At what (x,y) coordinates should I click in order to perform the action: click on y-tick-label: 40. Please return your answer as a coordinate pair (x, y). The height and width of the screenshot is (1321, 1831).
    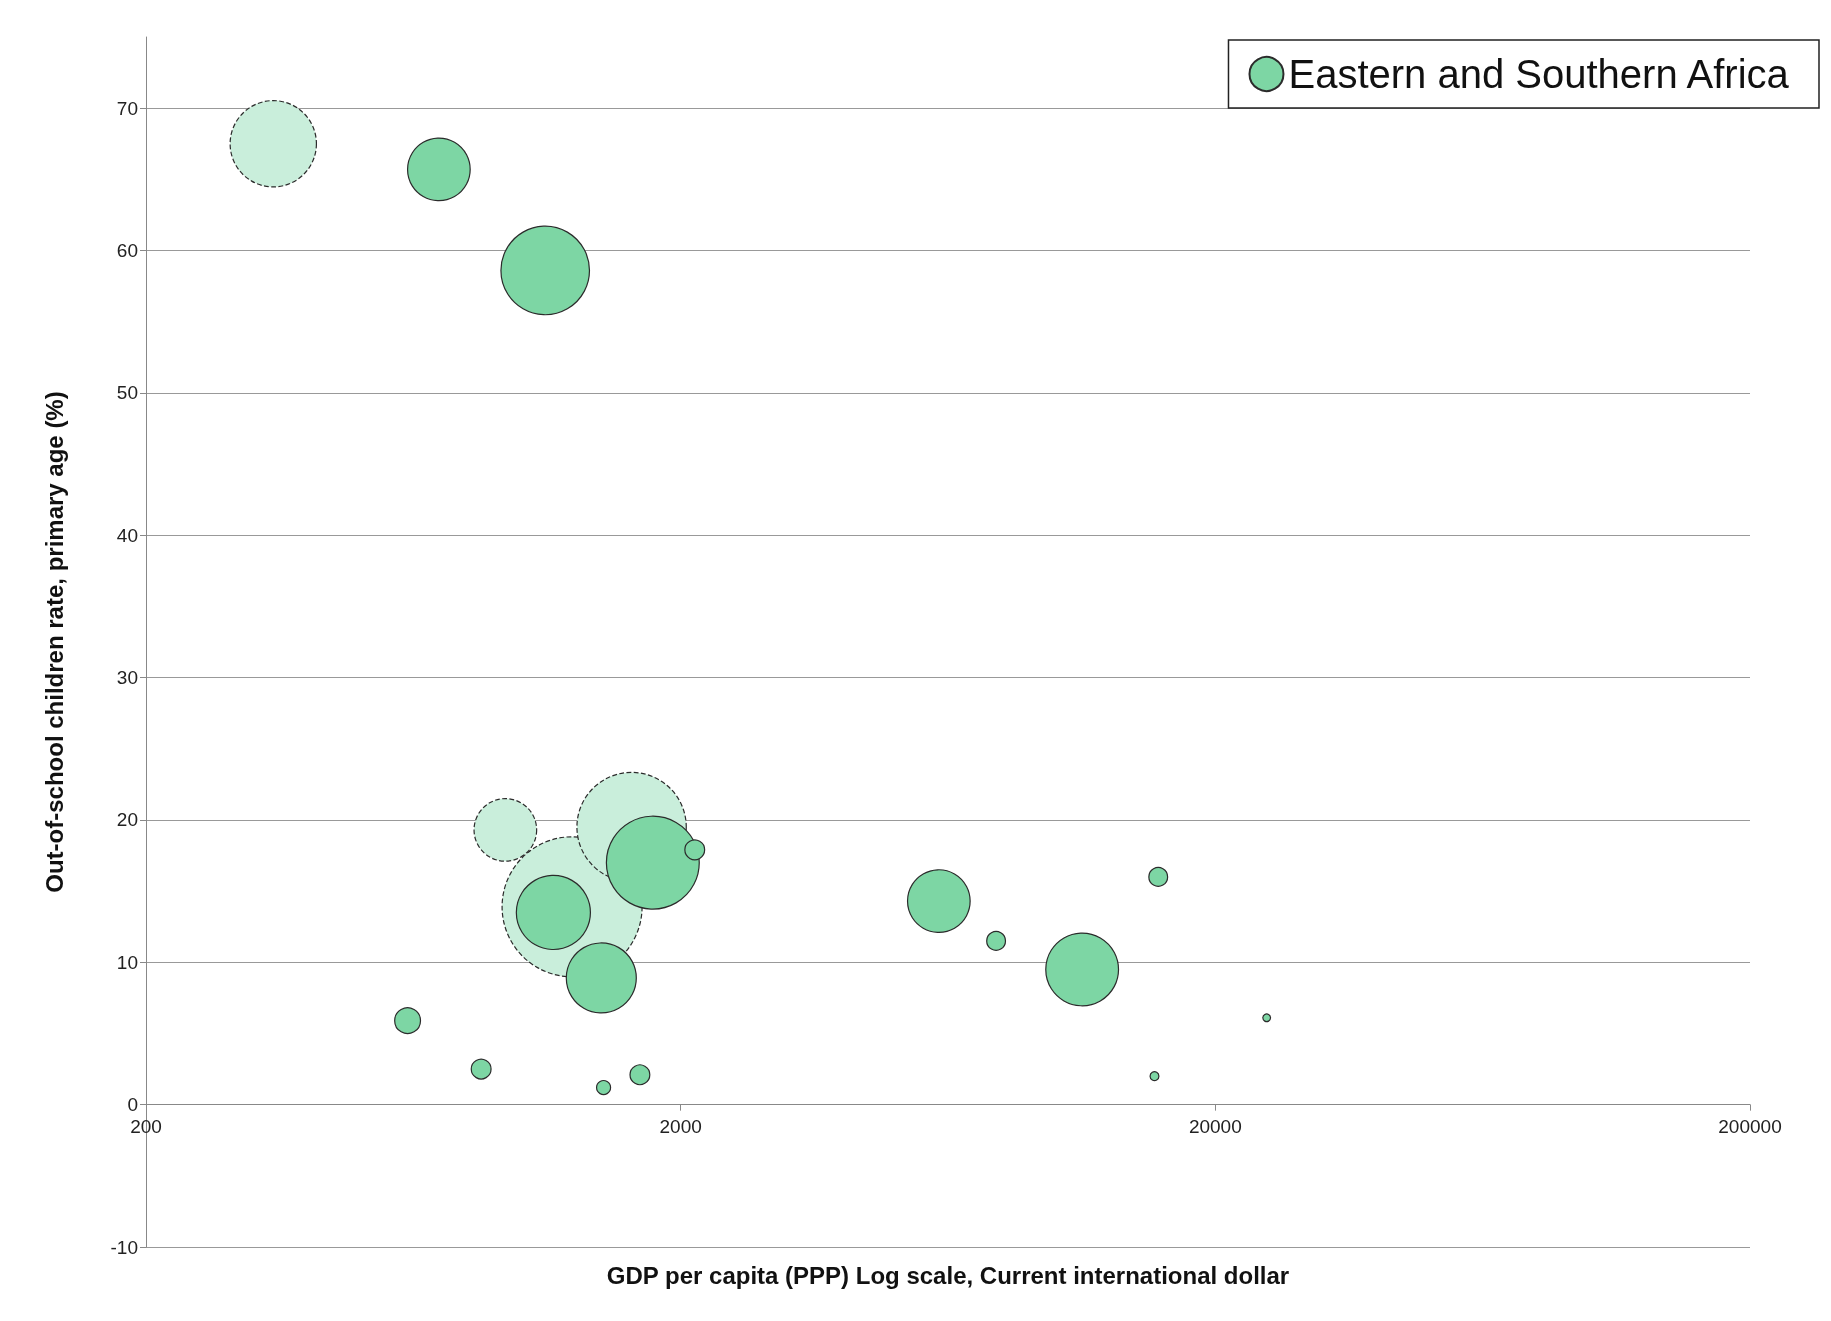
    Looking at the image, I should click on (127, 535).